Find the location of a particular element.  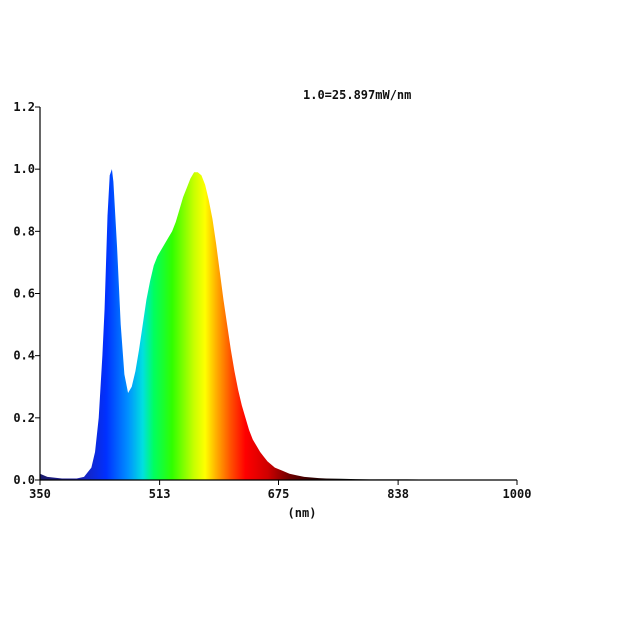

y-tick-label: 1.2 is located at coordinates (24, 107).